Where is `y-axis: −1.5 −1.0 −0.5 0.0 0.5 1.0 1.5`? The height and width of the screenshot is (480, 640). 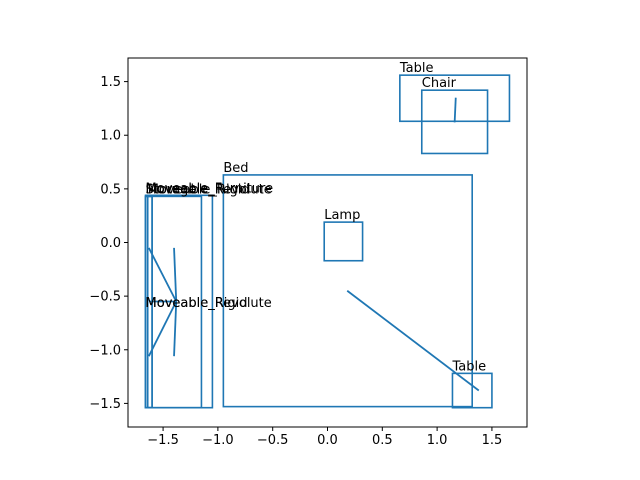 y-axis: −1.5 −1.0 −0.5 0.0 0.5 1.0 1.5 is located at coordinates (108, 243).